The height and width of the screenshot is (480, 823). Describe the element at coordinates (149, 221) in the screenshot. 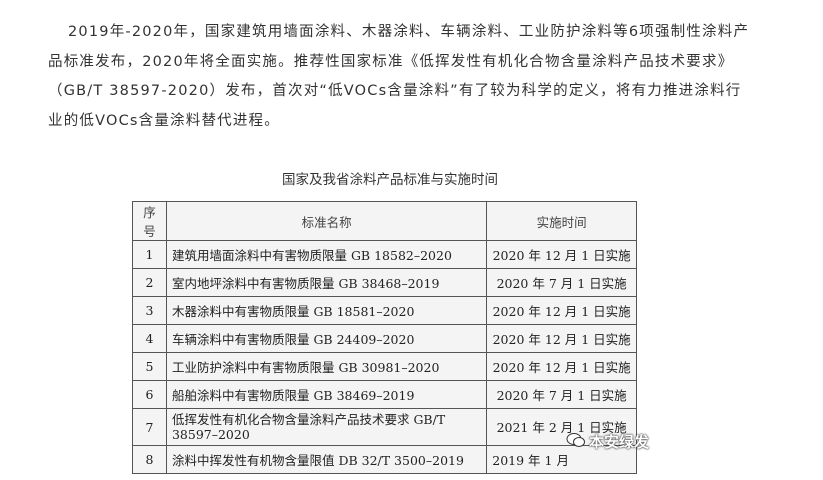

I see `header-index: 序号` at that location.